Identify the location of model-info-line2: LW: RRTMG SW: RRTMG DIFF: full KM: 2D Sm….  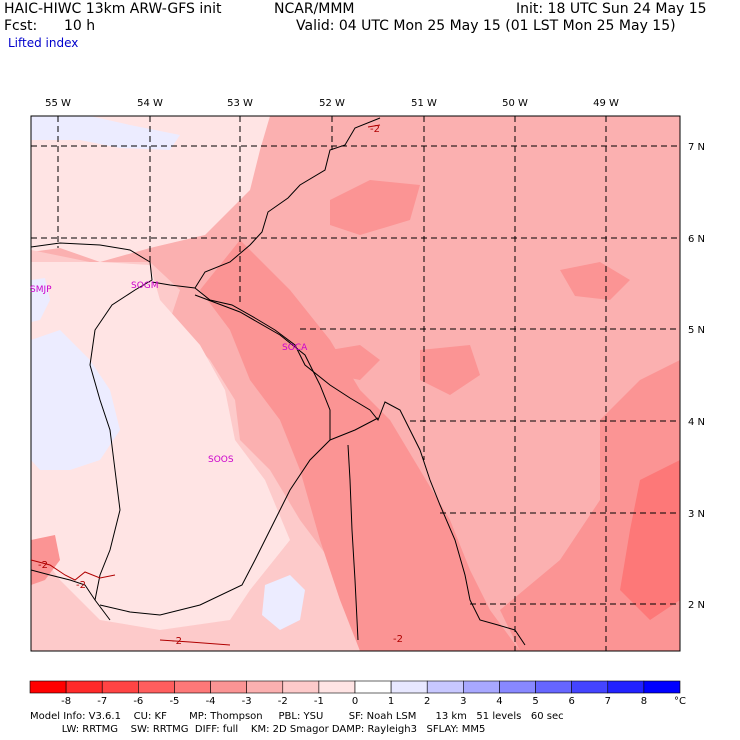
(258, 729).